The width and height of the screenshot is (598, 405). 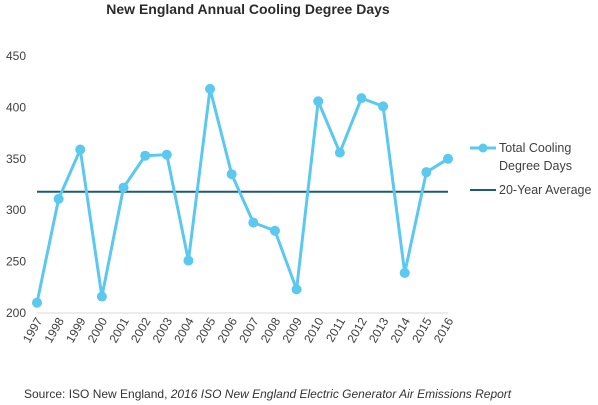 I want to click on x-tick-label: 2002, so click(x=141, y=330).